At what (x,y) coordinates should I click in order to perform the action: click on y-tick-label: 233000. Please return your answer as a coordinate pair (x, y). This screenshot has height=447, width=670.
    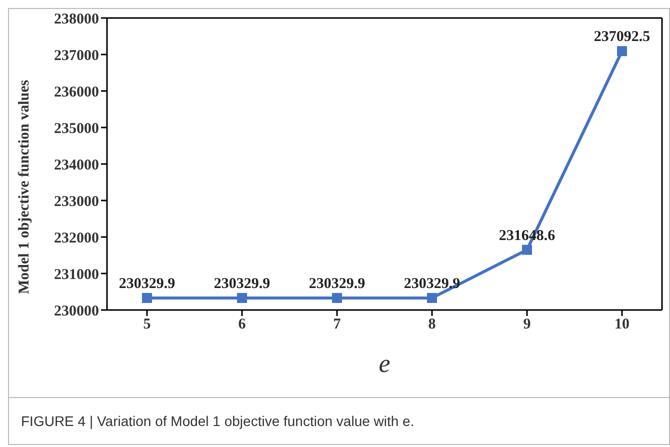
    Looking at the image, I should click on (76, 202).